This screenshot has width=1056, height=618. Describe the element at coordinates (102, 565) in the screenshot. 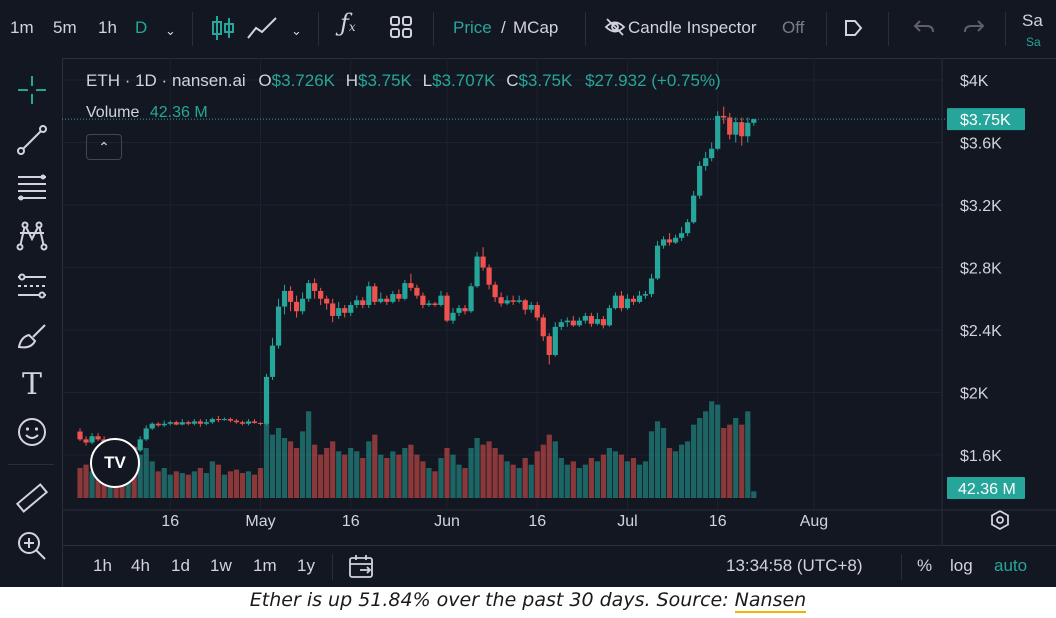

I see `range-1h-button: 1h` at that location.